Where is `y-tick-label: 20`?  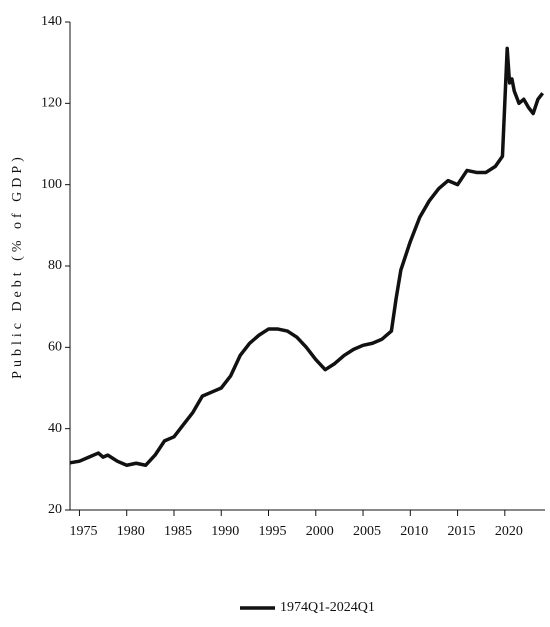
y-tick-label: 20 is located at coordinates (55, 509).